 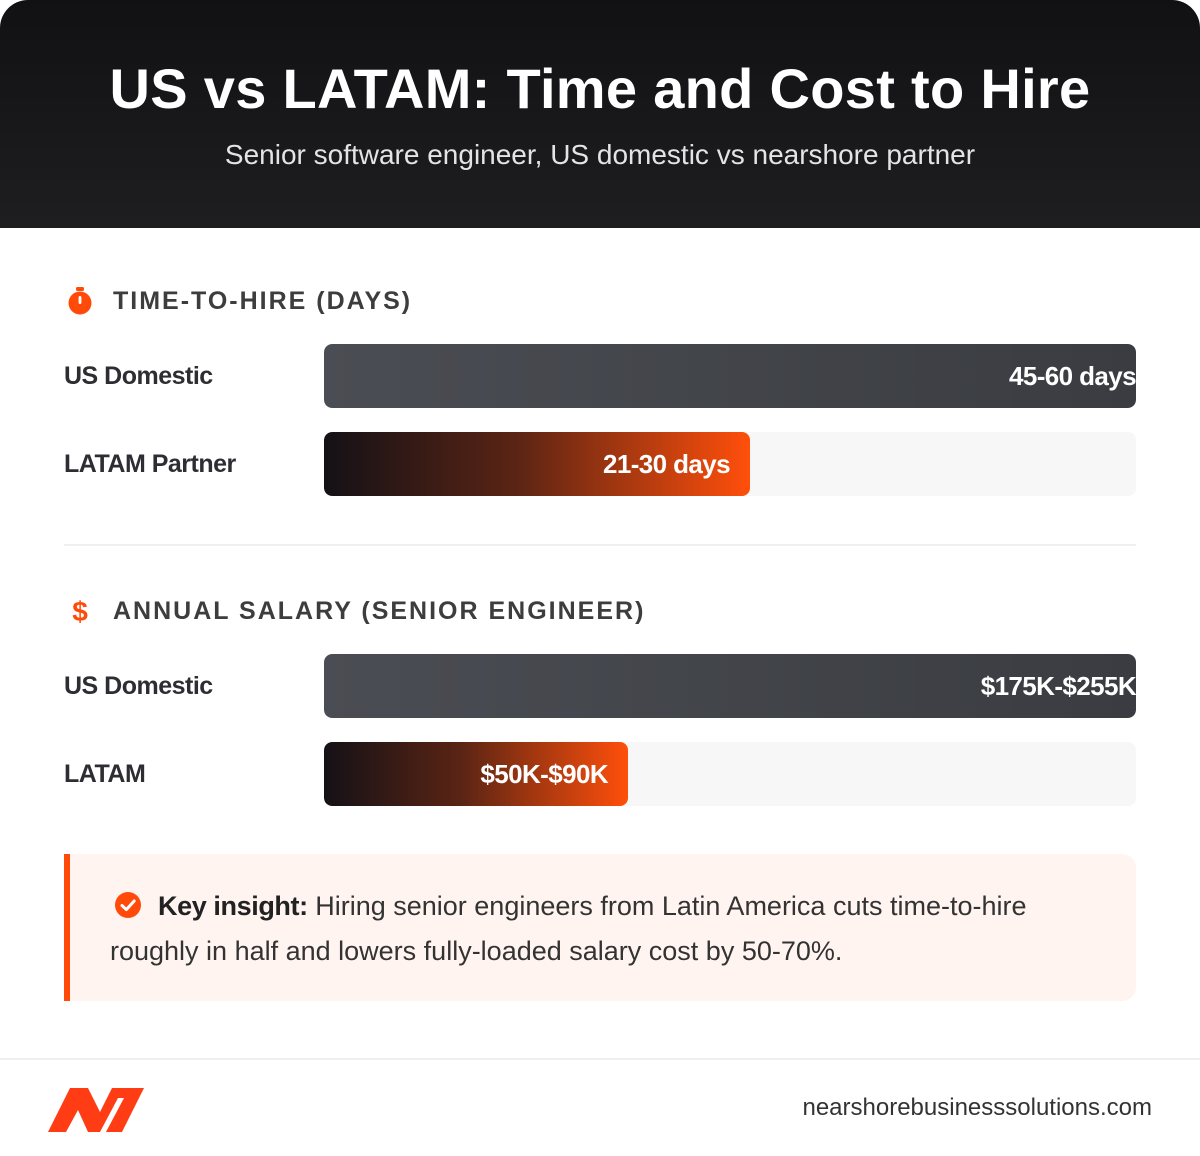 I want to click on check-circle-icon, so click(x=128, y=910).